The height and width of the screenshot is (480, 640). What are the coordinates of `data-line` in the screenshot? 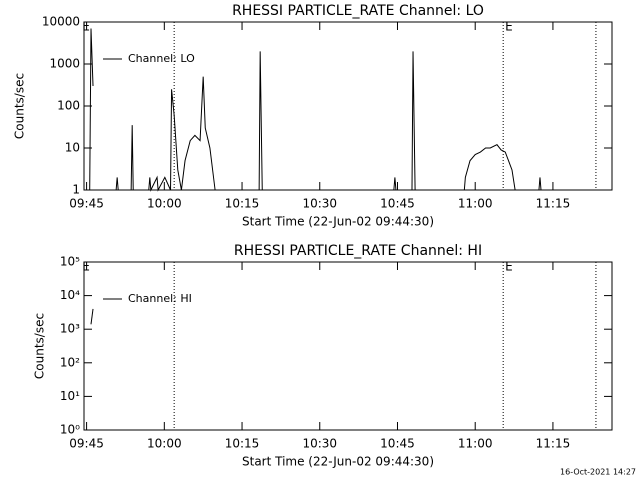 It's located at (92, 316).